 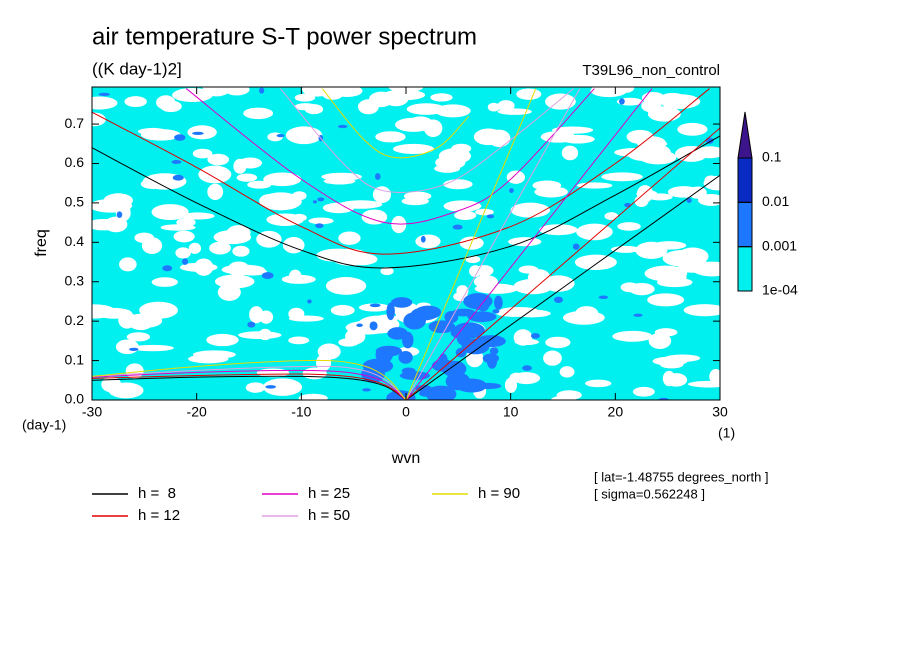 What do you see at coordinates (720, 412) in the screenshot?
I see `x-tick-label: 30` at bounding box center [720, 412].